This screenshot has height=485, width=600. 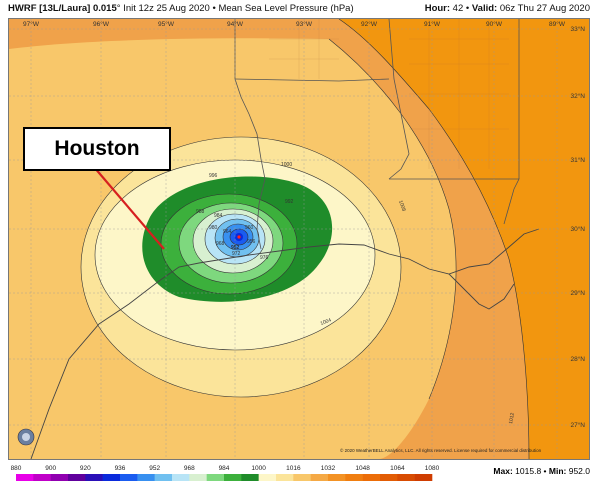 What do you see at coordinates (129, 208) in the screenshot?
I see `houston-pointer-line` at bounding box center [129, 208].